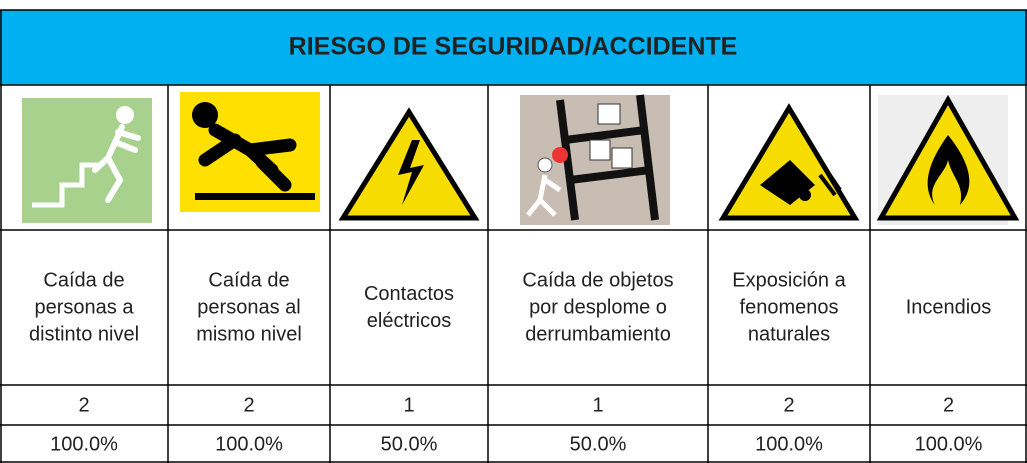 Image resolution: width=1027 pixels, height=463 pixels. Describe the element at coordinates (949, 307) in the screenshot. I see `risk-label: Incendios` at that location.